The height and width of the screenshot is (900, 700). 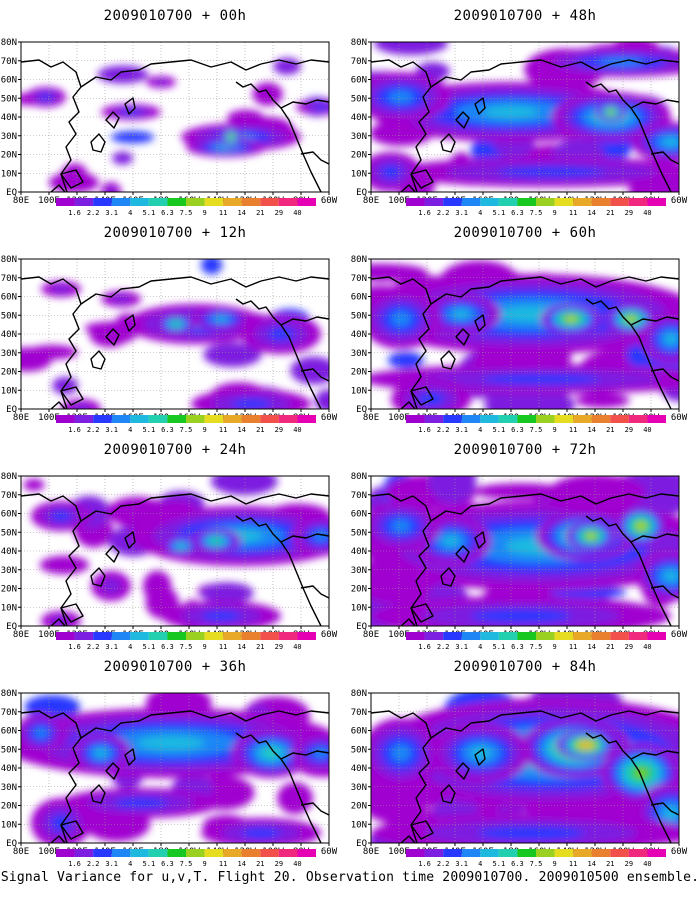 What do you see at coordinates (525, 667) in the screenshot?
I see `panel-title: 2009010700 + 84h` at bounding box center [525, 667].